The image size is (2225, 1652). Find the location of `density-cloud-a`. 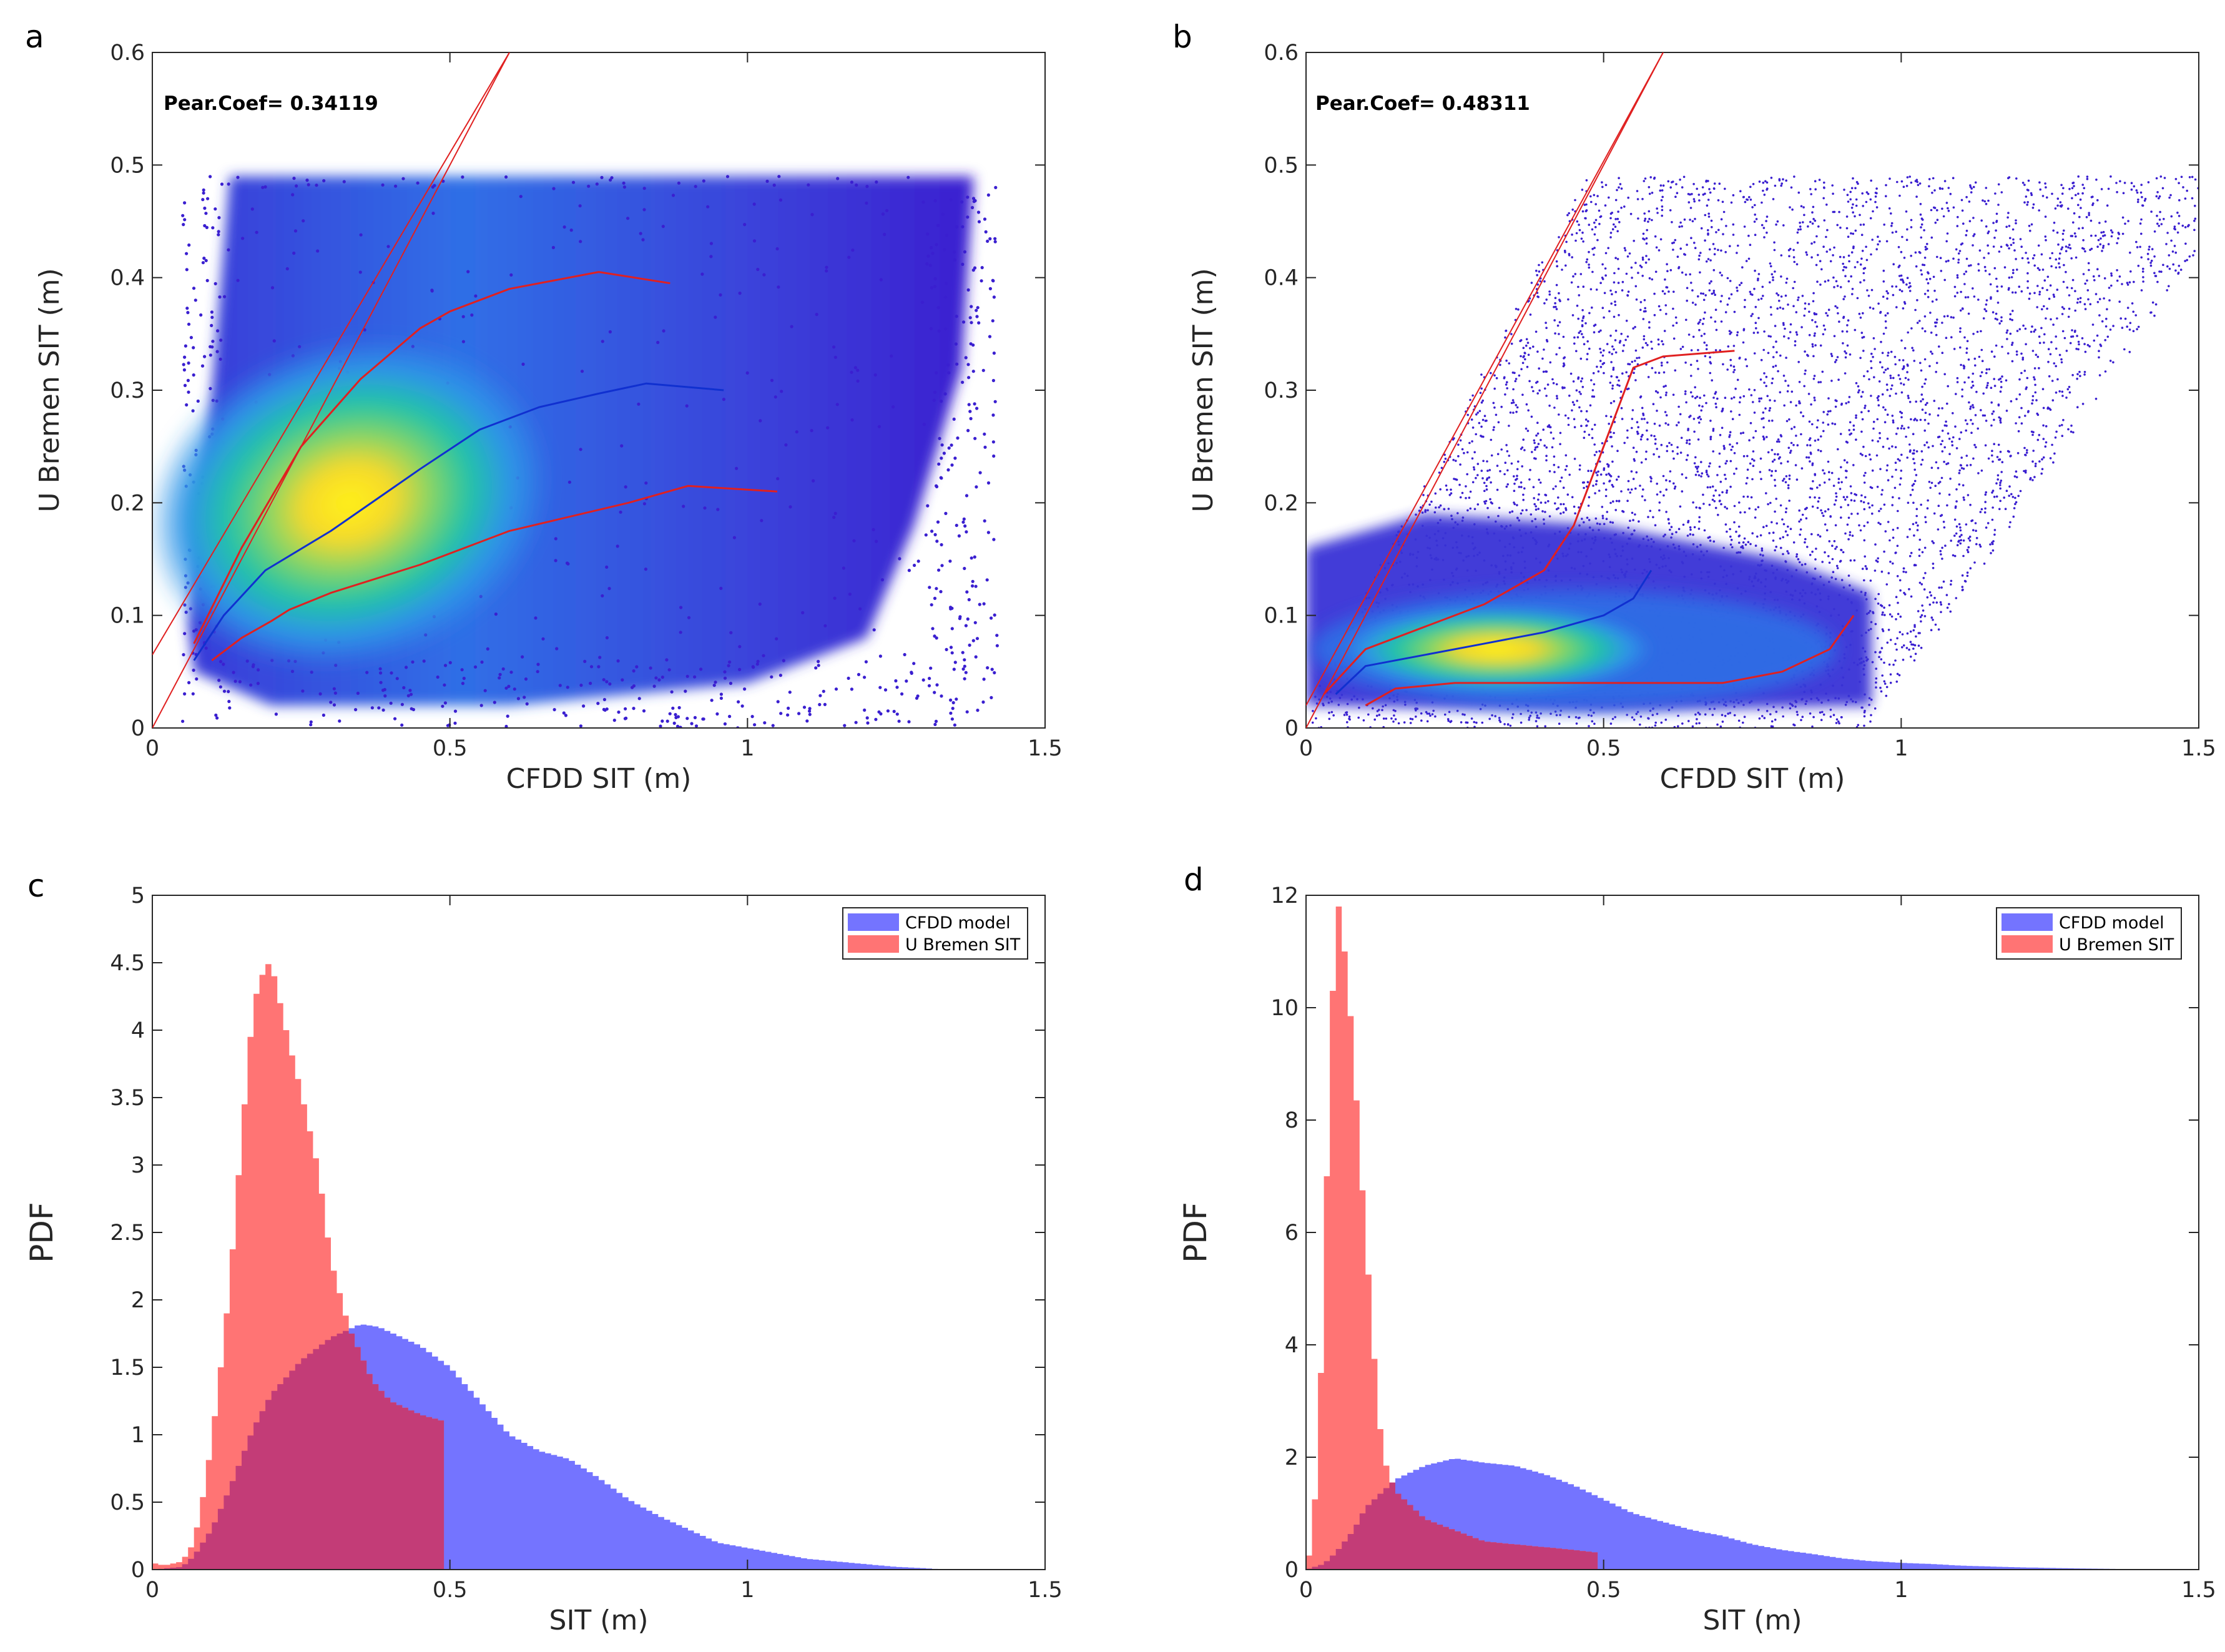

density-cloud-a is located at coordinates (576, 451).